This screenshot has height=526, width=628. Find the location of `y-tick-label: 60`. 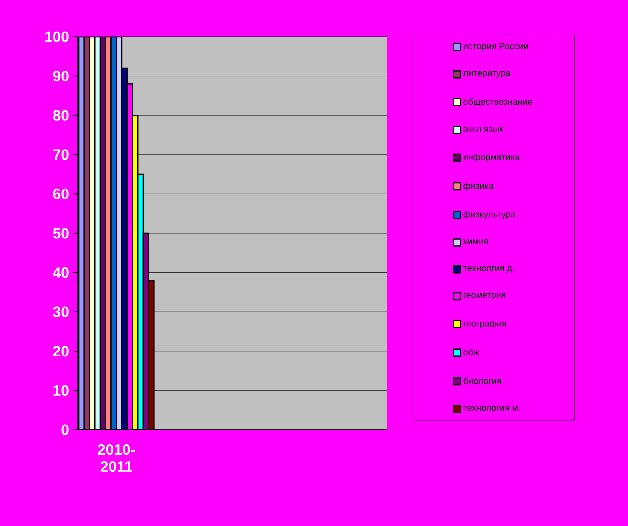

y-tick-label: 60 is located at coordinates (61, 194).